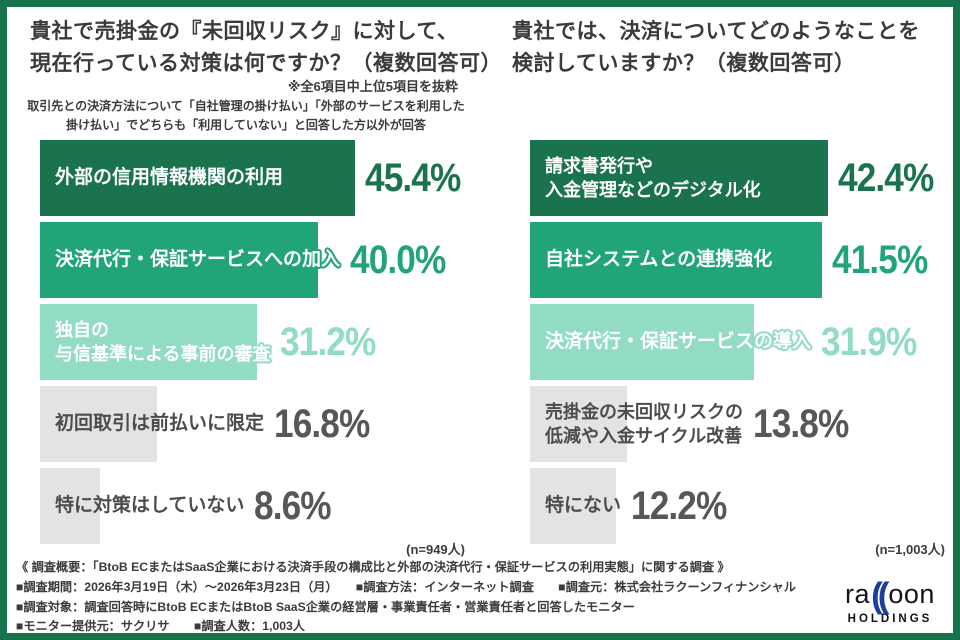 Image resolution: width=960 pixels, height=640 pixels. I want to click on bar-content: 特にない 12.2%, so click(642, 506).